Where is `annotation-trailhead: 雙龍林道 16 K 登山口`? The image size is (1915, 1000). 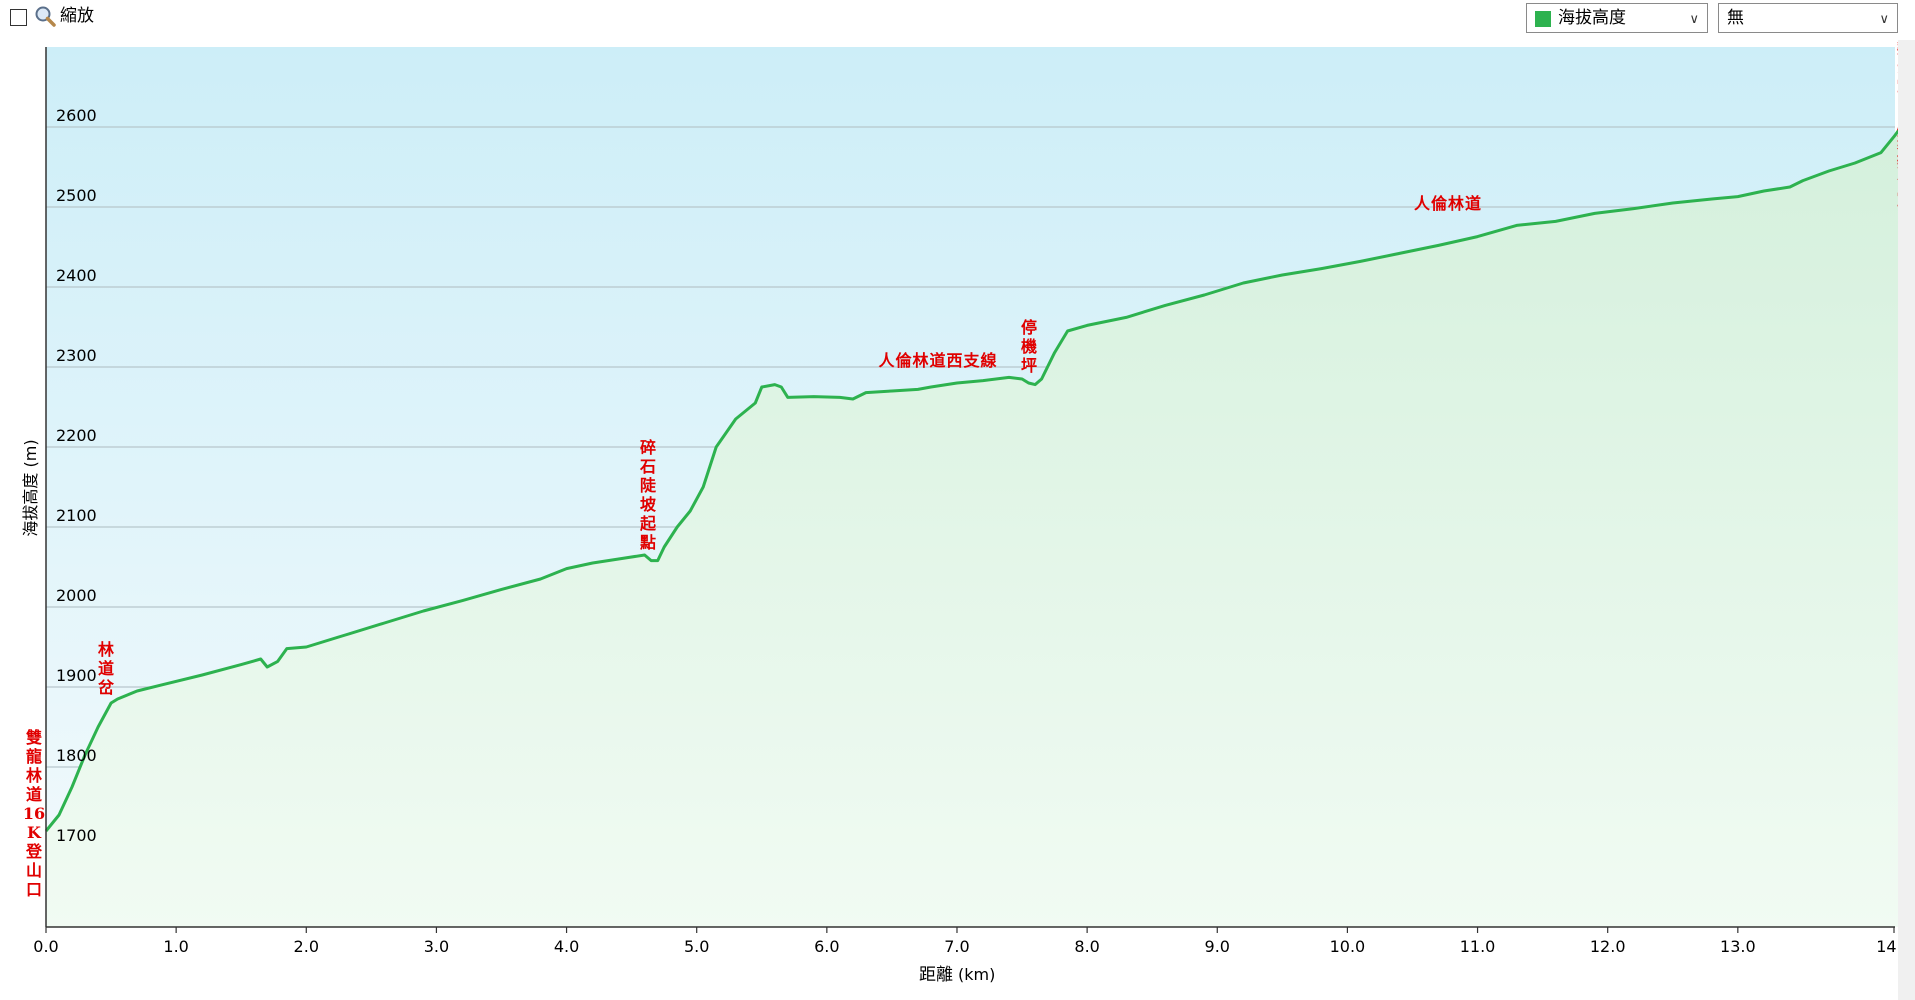
annotation-trailhead: 雙龍林道 16 K 登山口 is located at coordinates (34, 813).